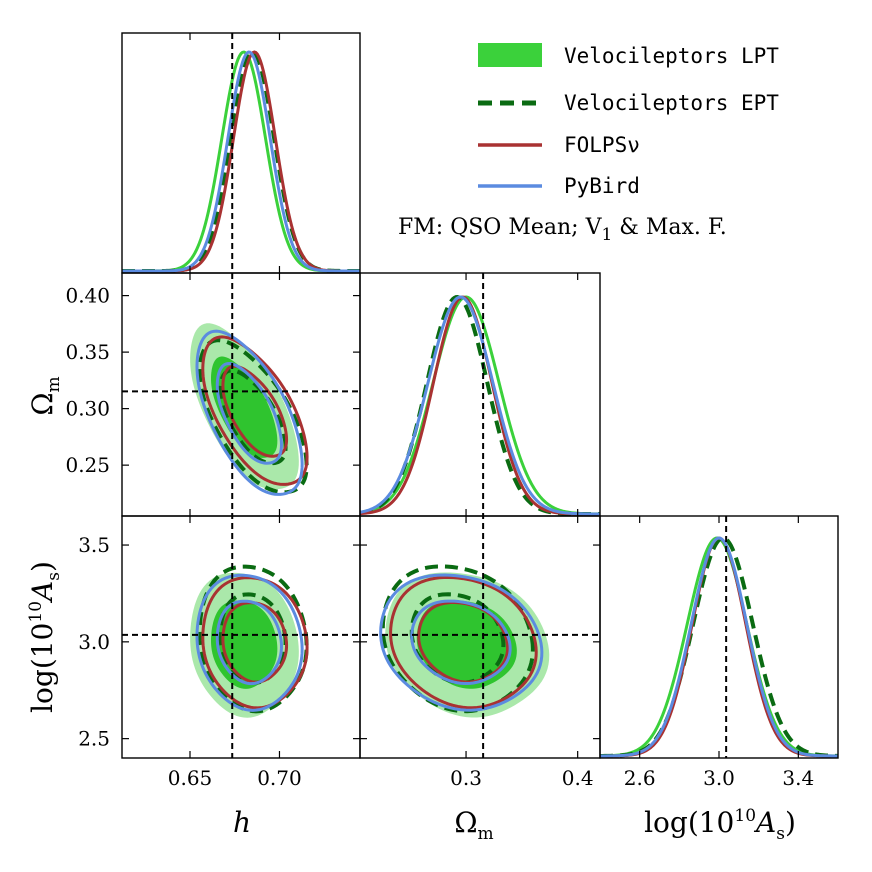 Image resolution: width=872 pixels, height=872 pixels. I want to click on y-axis-label-as: log(1010As), so click(45, 637).